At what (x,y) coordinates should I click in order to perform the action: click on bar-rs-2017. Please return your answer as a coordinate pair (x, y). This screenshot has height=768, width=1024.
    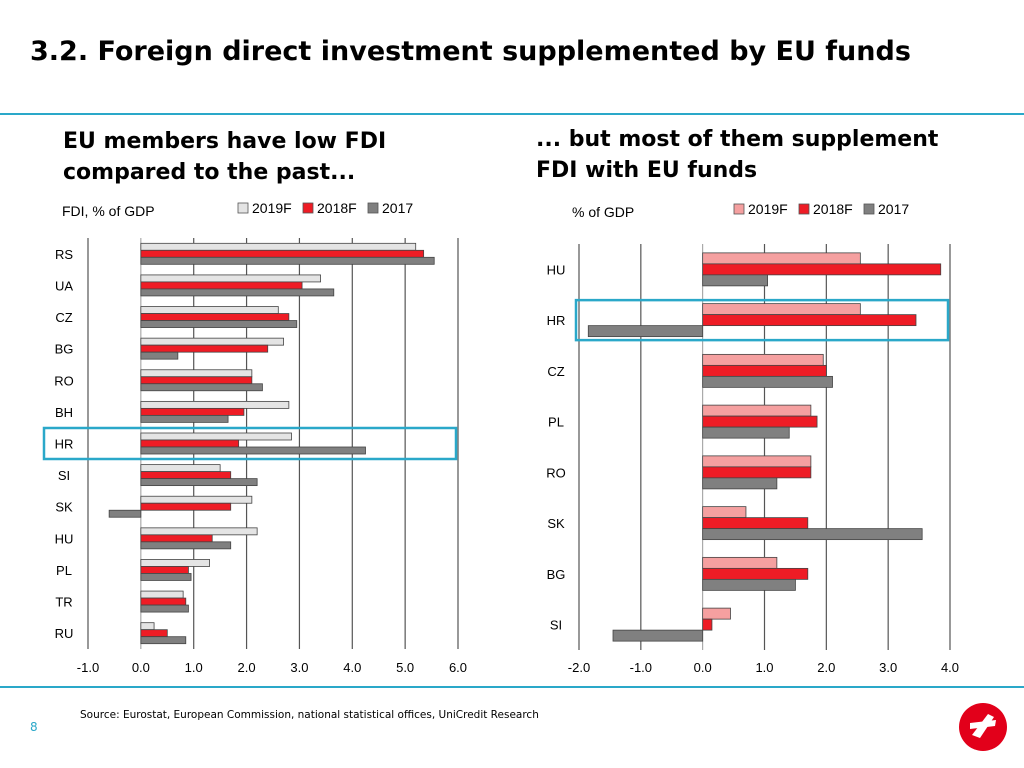
    Looking at the image, I should click on (287, 260).